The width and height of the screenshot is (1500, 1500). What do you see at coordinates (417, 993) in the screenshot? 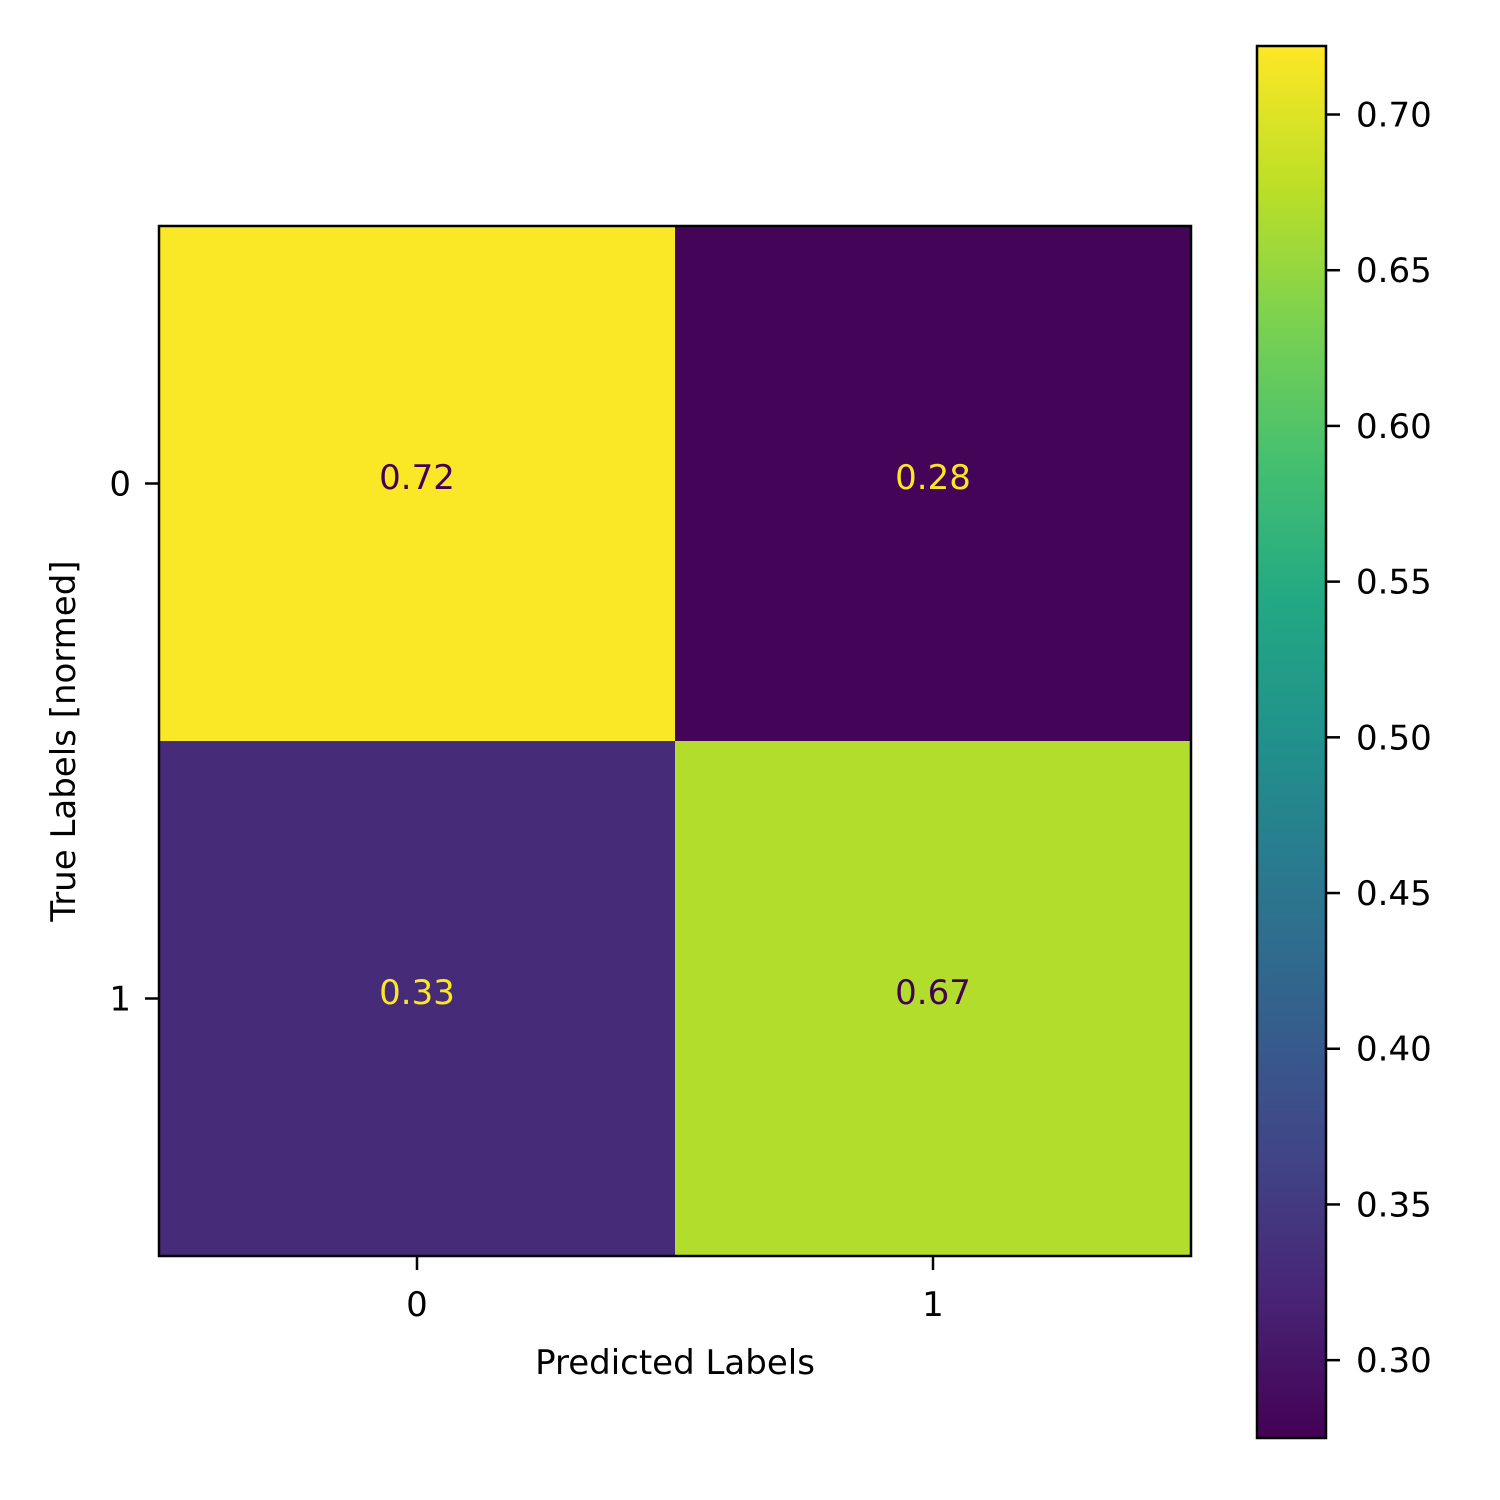
I see `cell-value-label: 0.33` at bounding box center [417, 993].